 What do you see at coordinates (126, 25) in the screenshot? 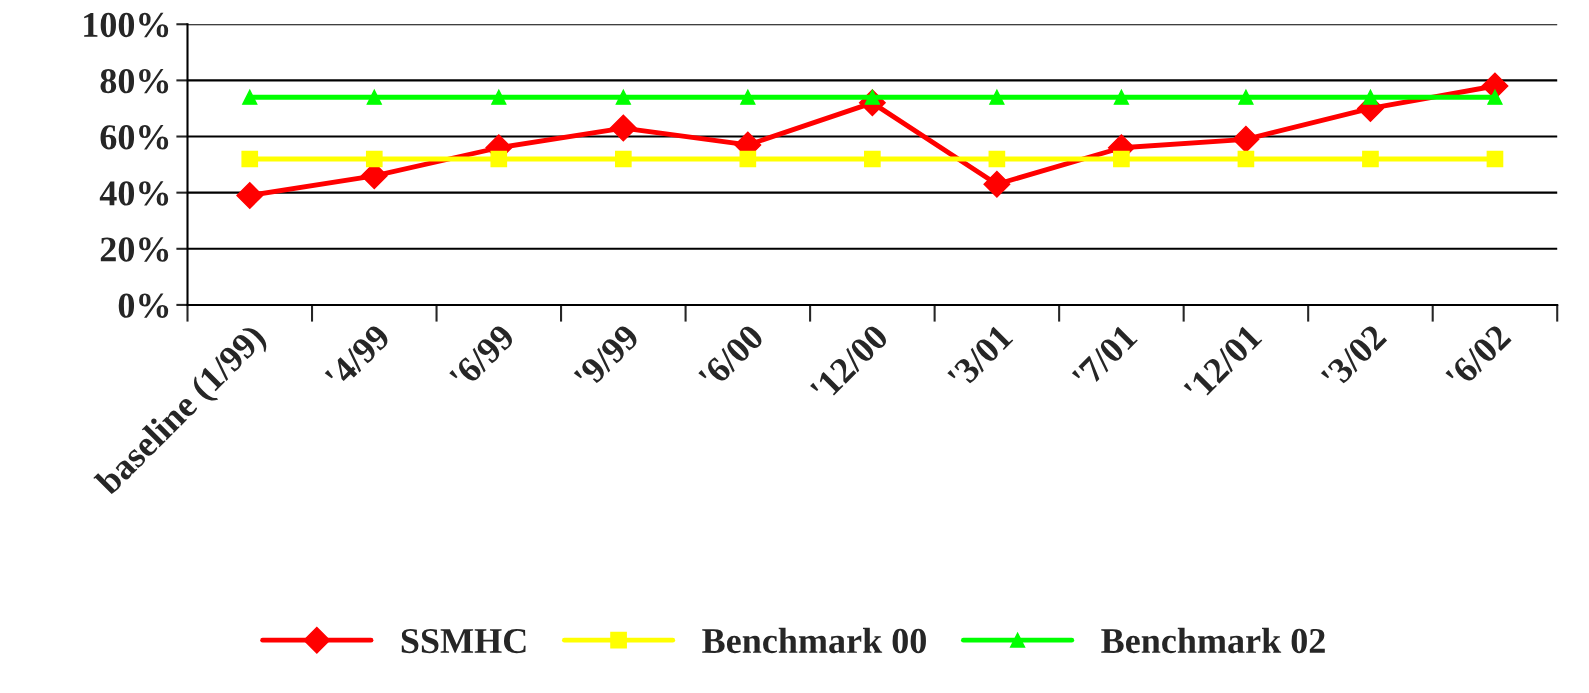
I see `y-tick-label: 100%` at bounding box center [126, 25].